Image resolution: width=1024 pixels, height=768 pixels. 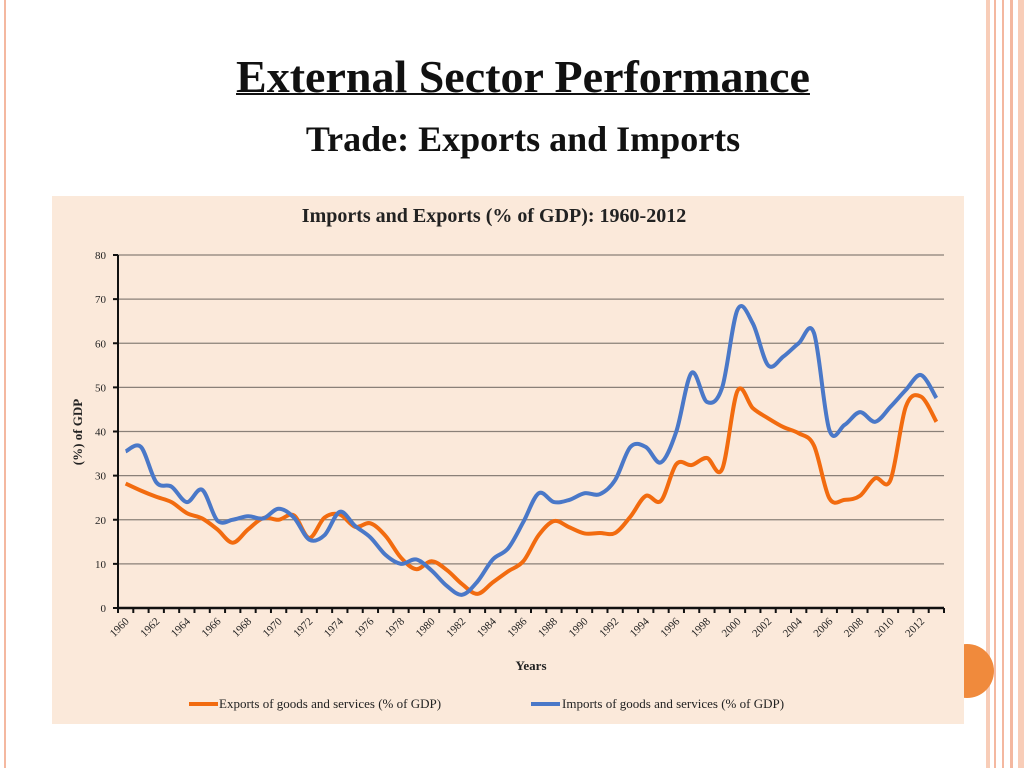 I want to click on y-tick-label: 40, so click(x=101, y=433).